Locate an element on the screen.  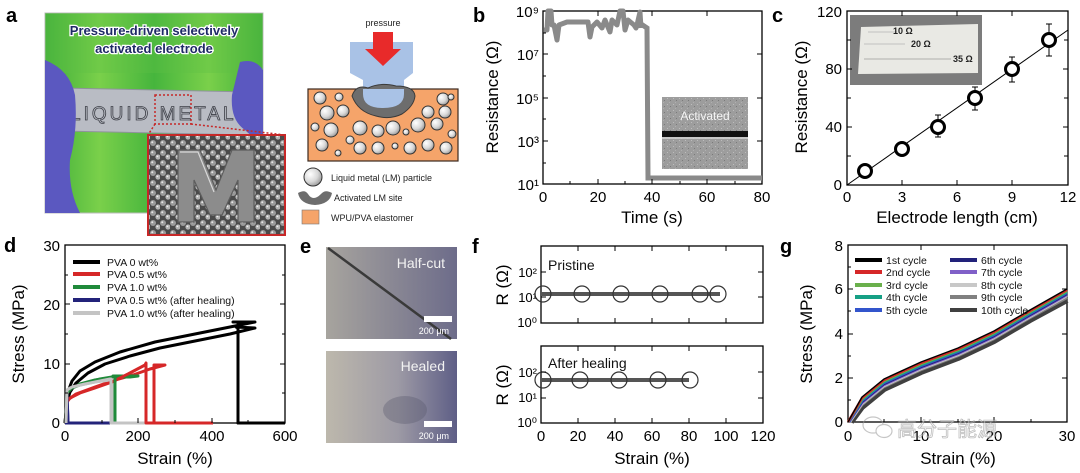
legend-elastomer: WPU/PVA elastomer is located at coordinates (372, 218).